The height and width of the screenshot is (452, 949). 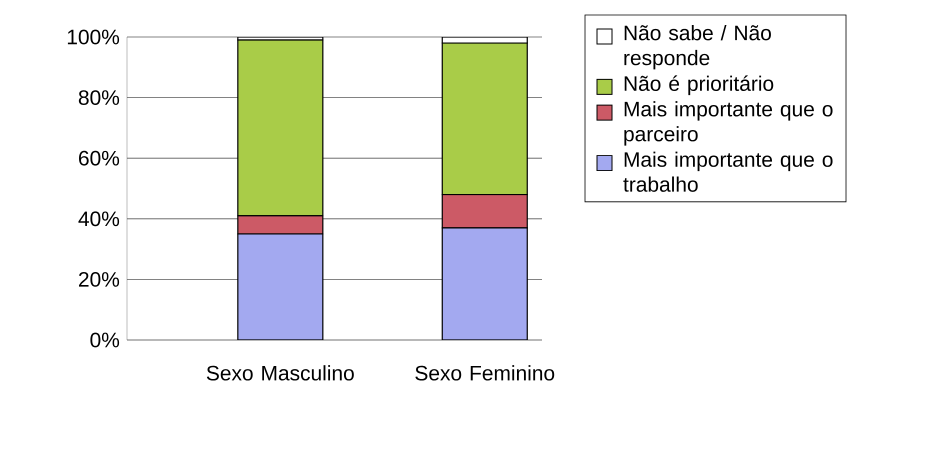 What do you see at coordinates (99, 158) in the screenshot?
I see `y-tick-label: 60%` at bounding box center [99, 158].